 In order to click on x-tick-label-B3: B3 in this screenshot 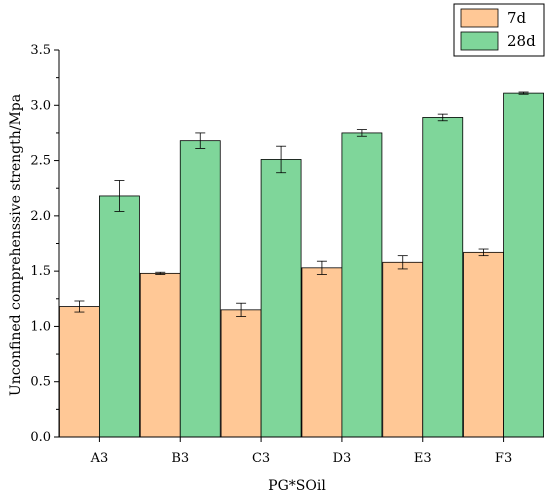, I will do `click(180, 458)`.